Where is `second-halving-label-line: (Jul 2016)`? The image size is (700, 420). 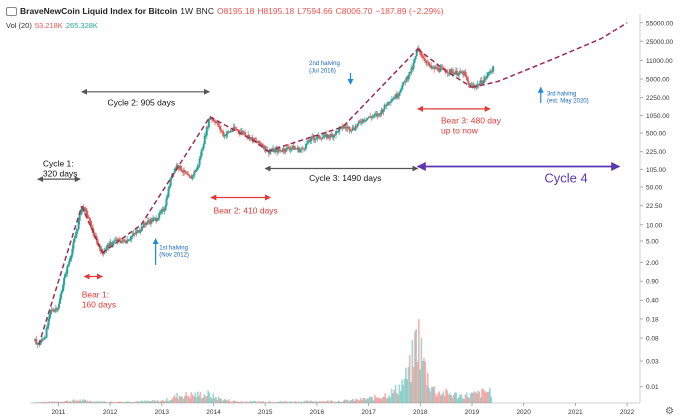
second-halving-label-line: (Jul 2016) is located at coordinates (322, 71).